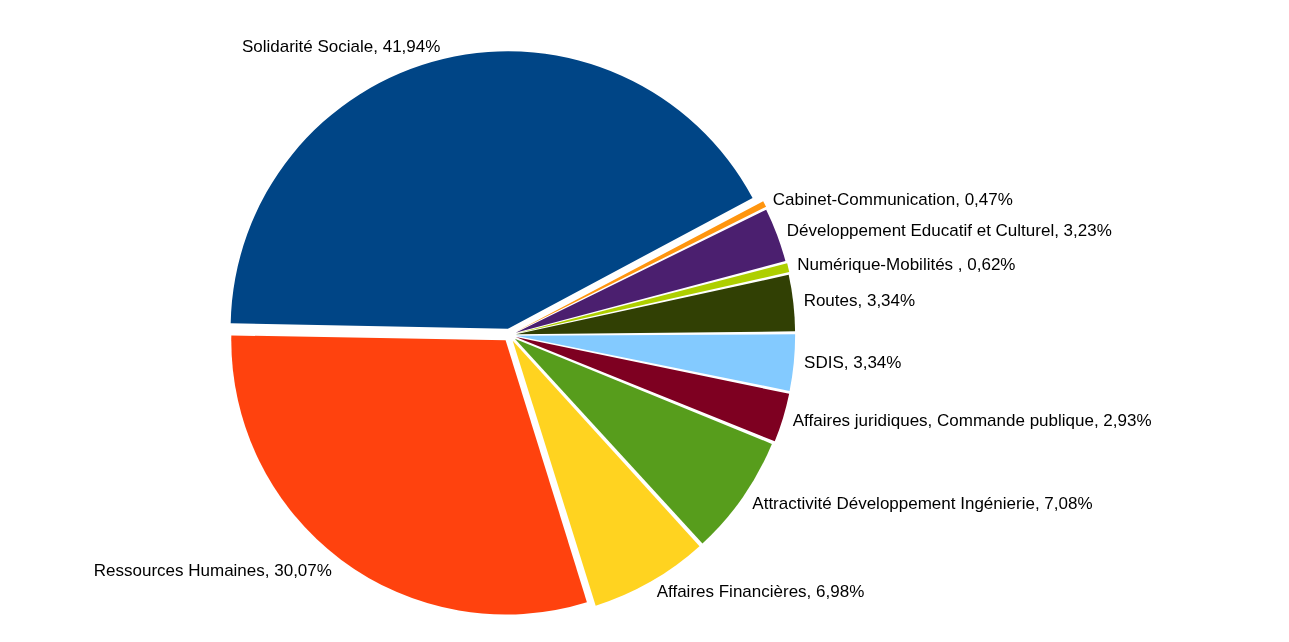 The width and height of the screenshot is (1289, 642). What do you see at coordinates (760, 591) in the screenshot?
I see `slice-label: Affaires Financières, 6,98%` at bounding box center [760, 591].